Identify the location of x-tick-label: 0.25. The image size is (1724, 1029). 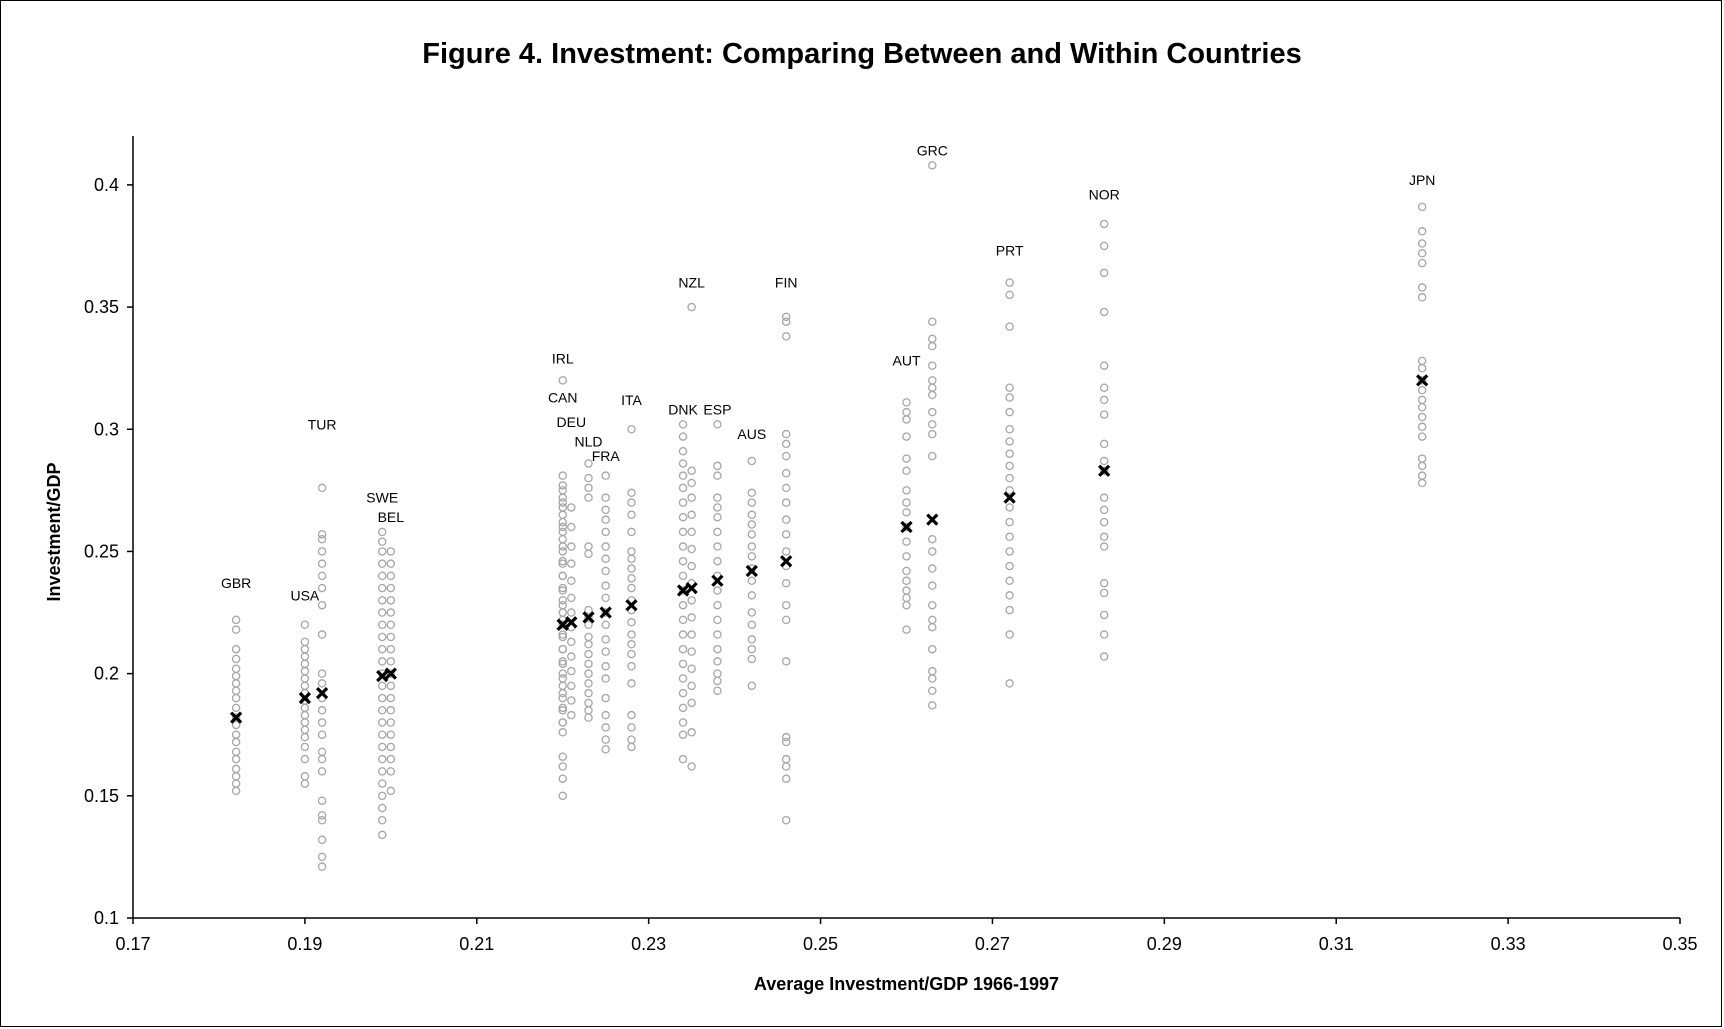
(820, 944).